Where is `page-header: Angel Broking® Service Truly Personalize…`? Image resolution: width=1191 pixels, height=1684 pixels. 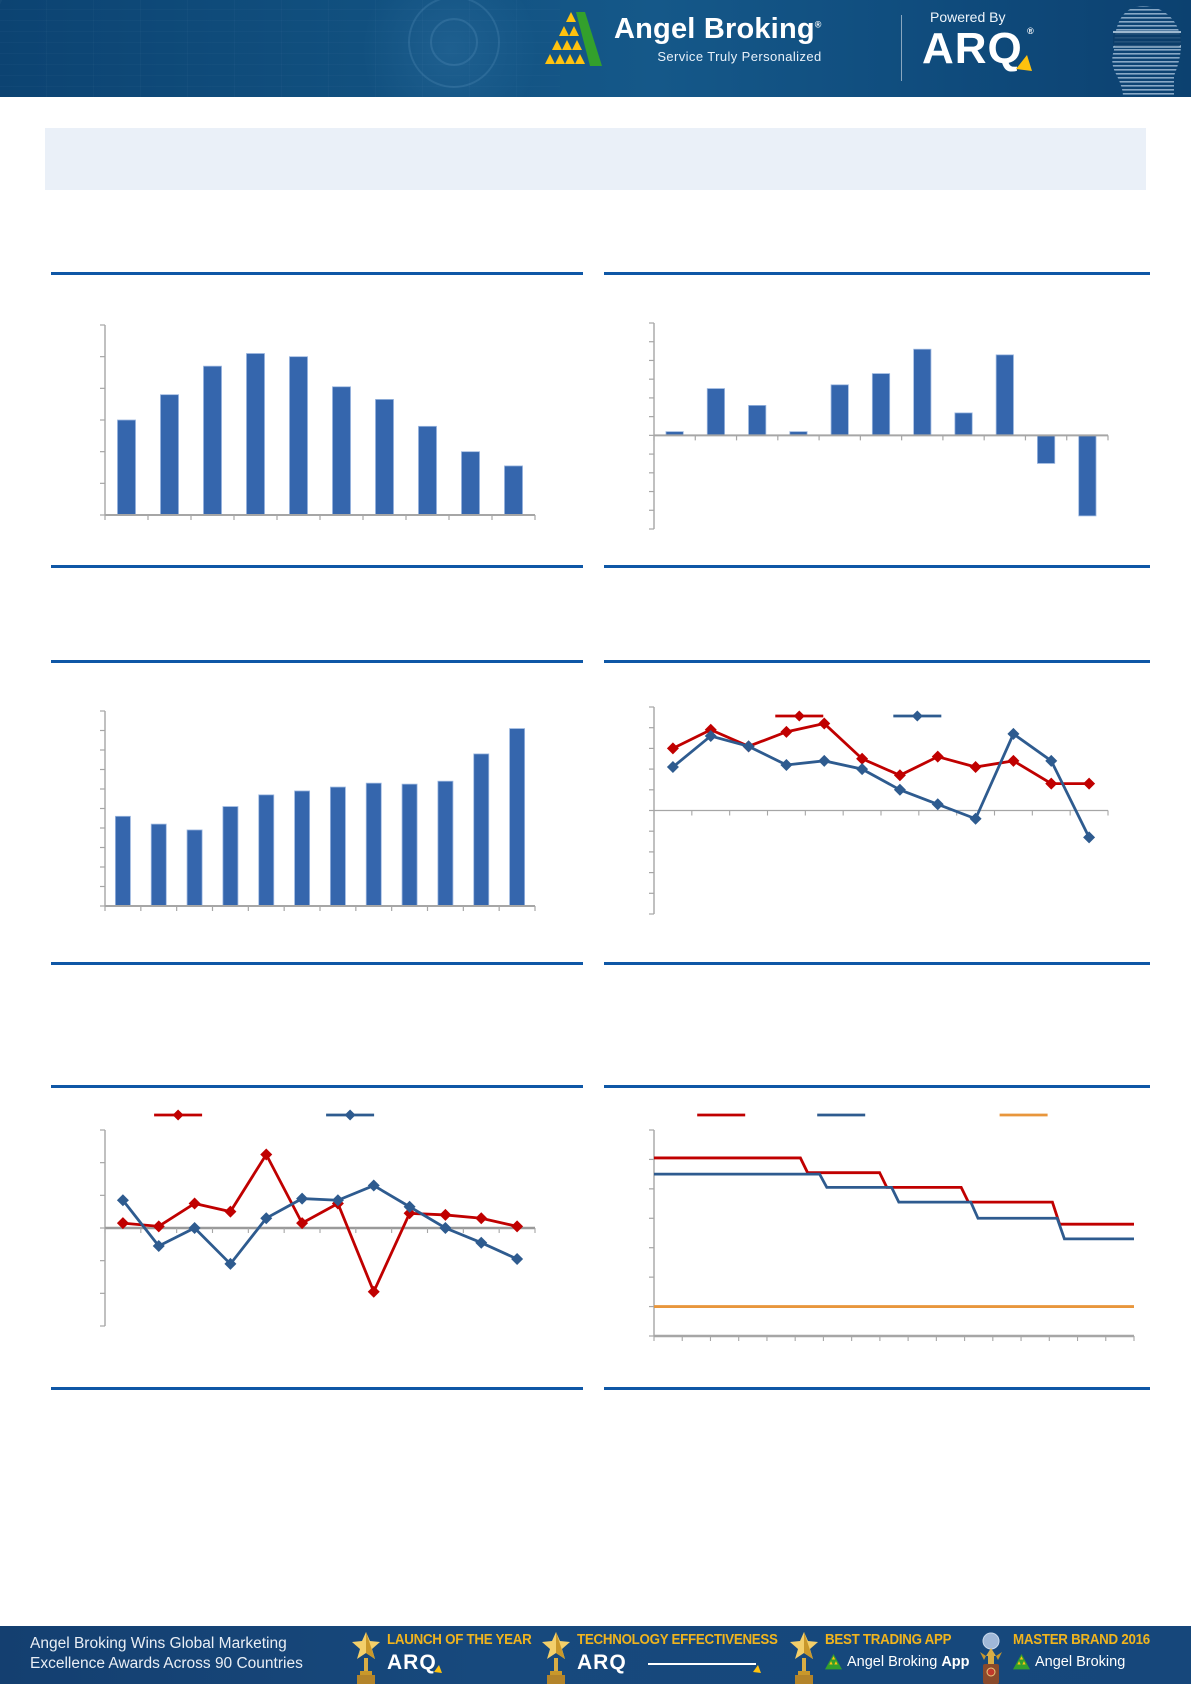
page-header: Angel Broking® Service Truly Personalize… is located at coordinates (595, 48).